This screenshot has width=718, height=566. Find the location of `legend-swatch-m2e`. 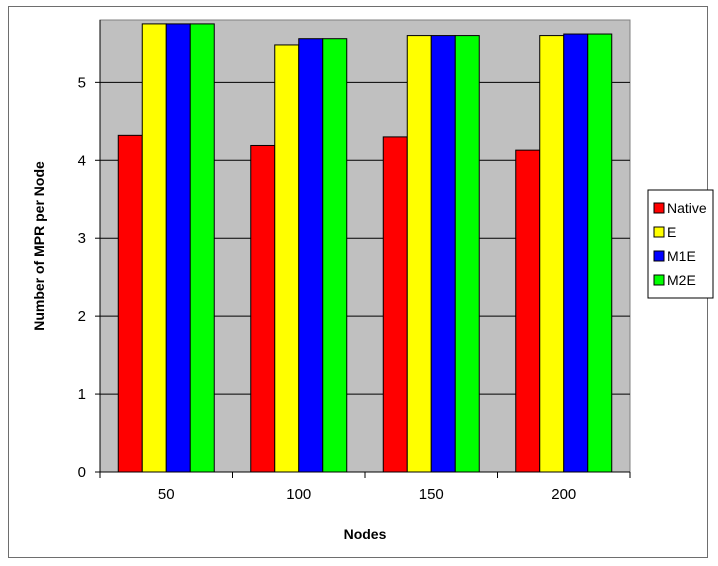

legend-swatch-m2e is located at coordinates (659, 280).